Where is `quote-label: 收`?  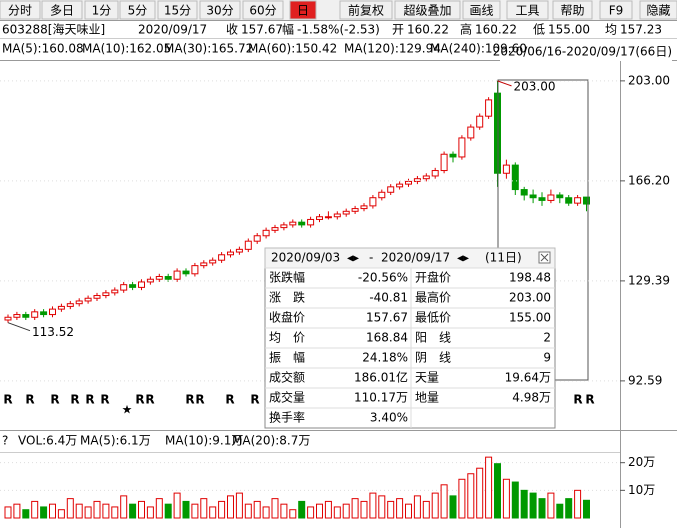
quote-label: 收 is located at coordinates (232, 30).